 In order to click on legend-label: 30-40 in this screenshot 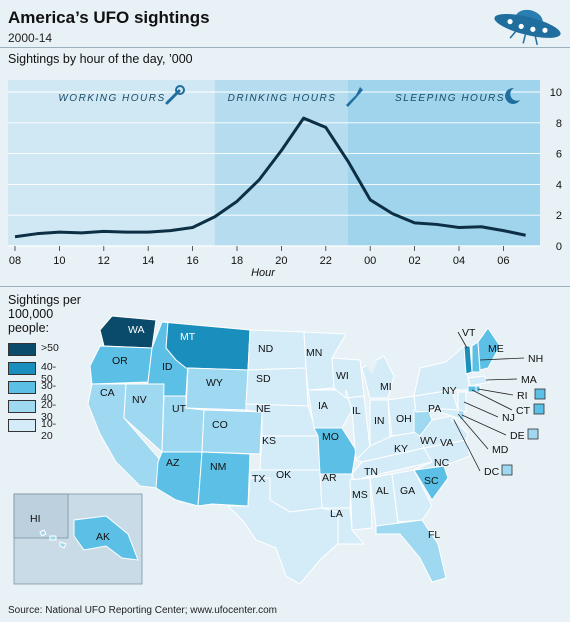, I will do `click(49, 392)`.